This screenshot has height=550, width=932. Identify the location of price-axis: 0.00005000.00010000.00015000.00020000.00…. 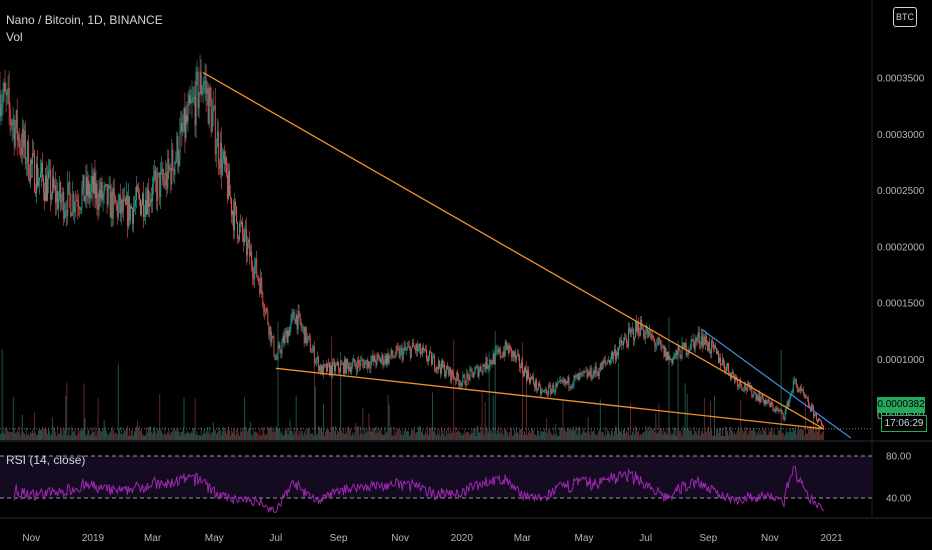
(901, 289).